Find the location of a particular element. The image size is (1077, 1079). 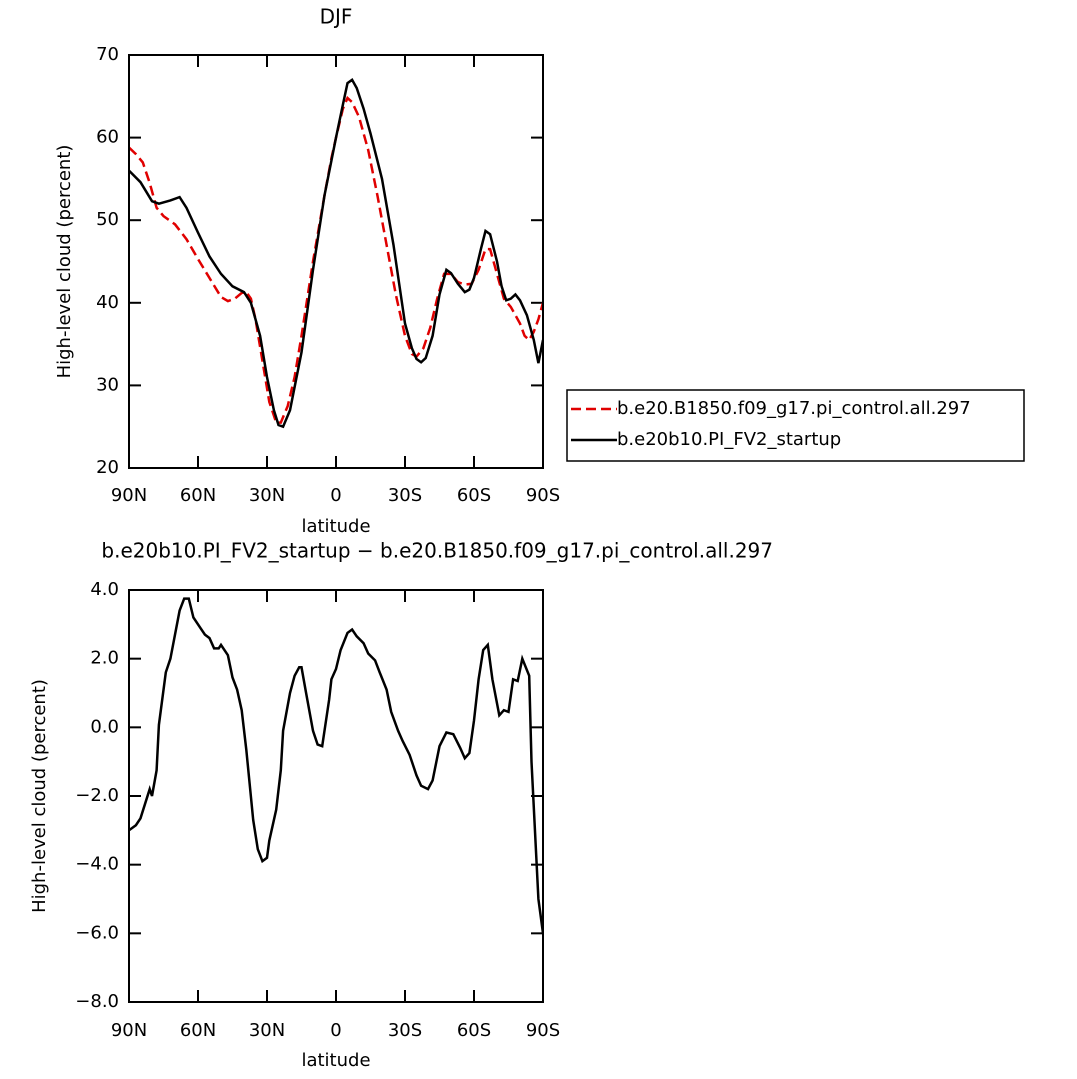

y-tick-label: 60 is located at coordinates (107, 137).